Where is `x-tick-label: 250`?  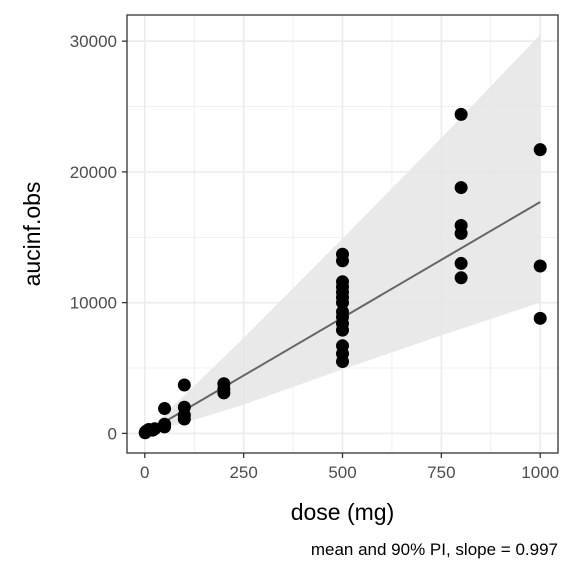 x-tick-label: 250 is located at coordinates (243, 472).